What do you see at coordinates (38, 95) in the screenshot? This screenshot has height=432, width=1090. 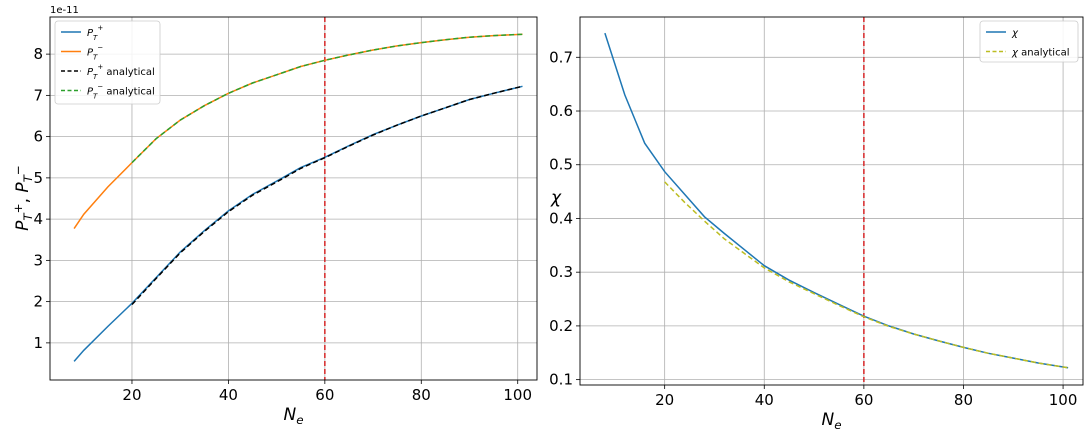 I see `y-tick-label: 7` at bounding box center [38, 95].